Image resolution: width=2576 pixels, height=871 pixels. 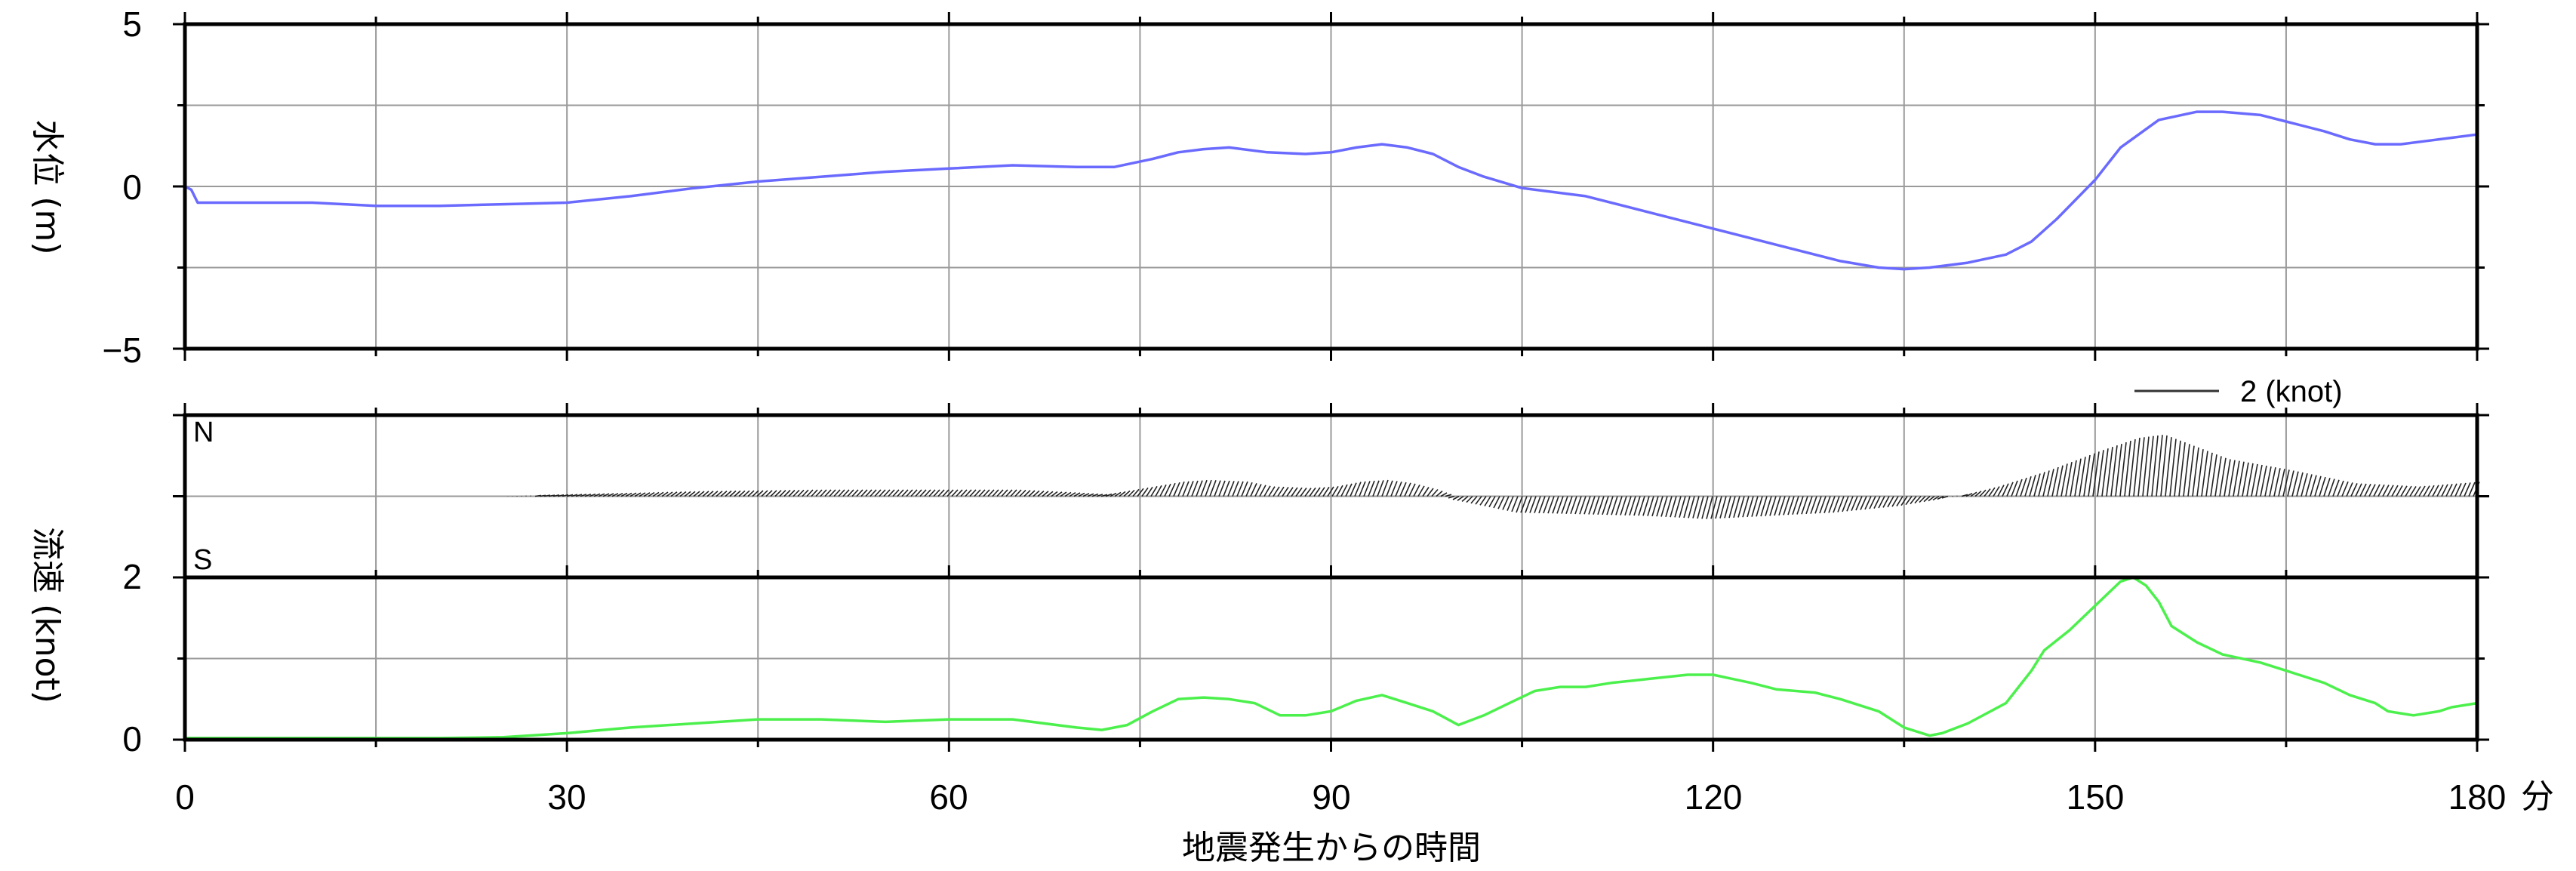 I want to click on water-level-ytick-label: −5, so click(x=122, y=350).